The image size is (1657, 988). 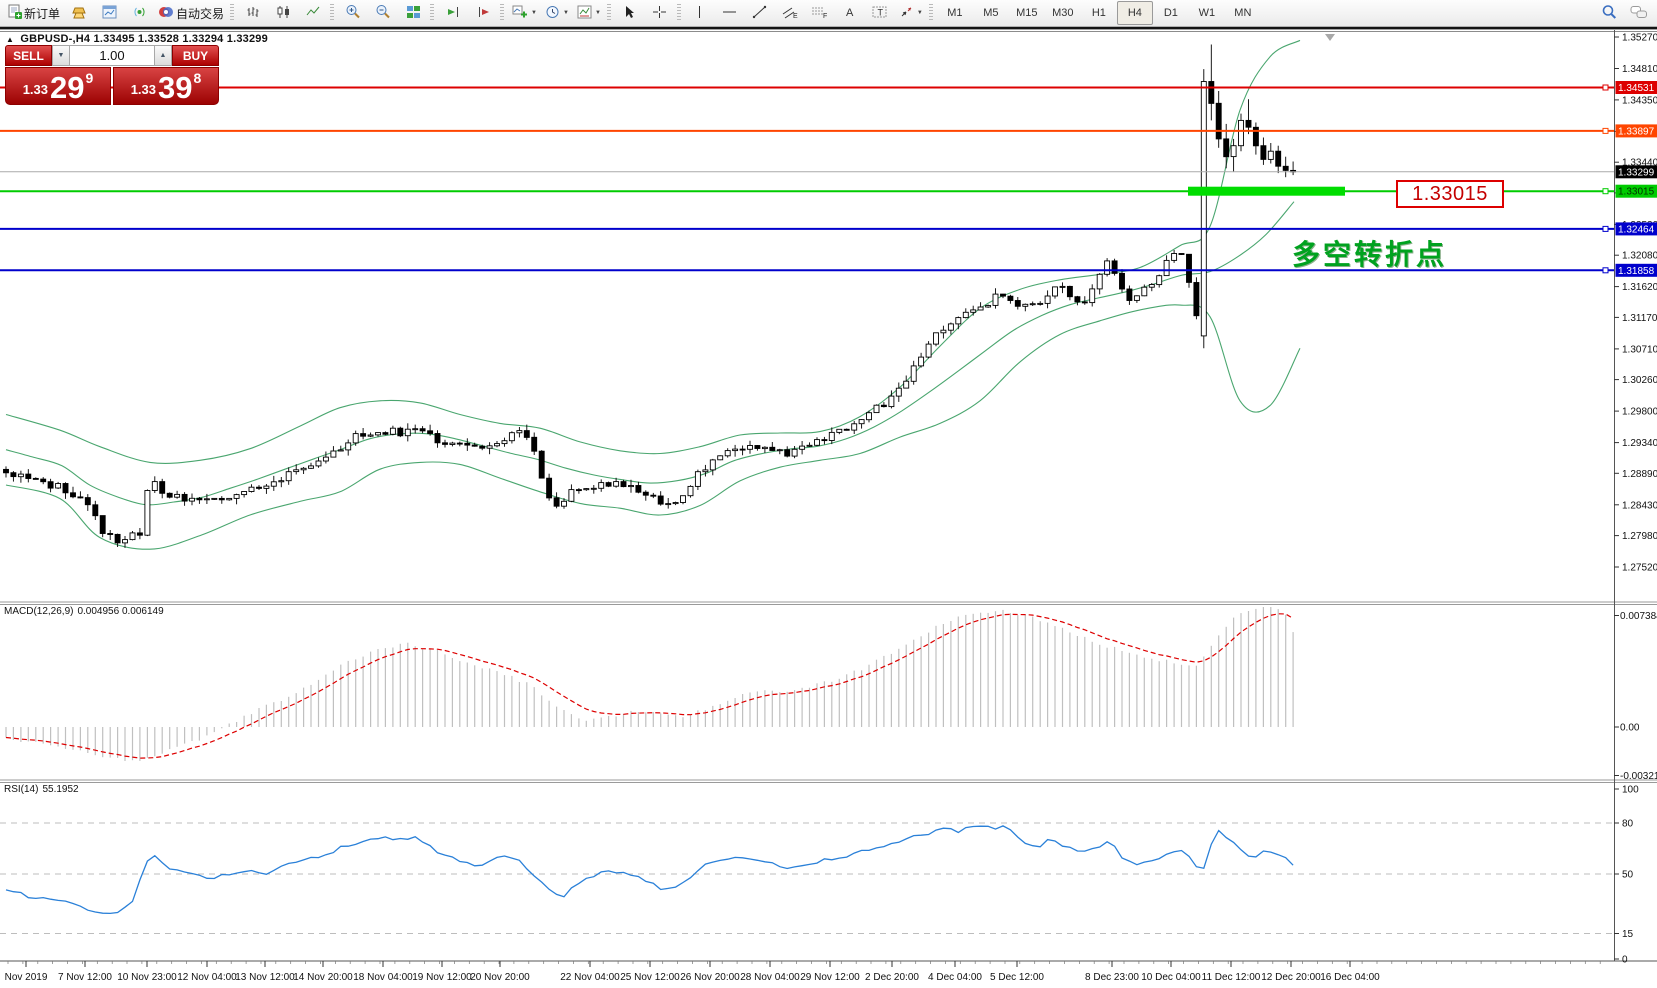 I want to click on vertical-line-icon, so click(x=699, y=13).